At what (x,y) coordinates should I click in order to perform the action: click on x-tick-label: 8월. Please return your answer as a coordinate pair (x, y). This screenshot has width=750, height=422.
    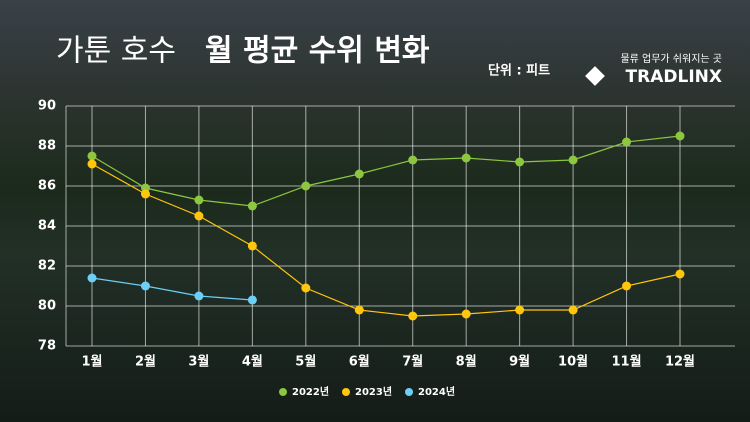
    Looking at the image, I should click on (466, 362).